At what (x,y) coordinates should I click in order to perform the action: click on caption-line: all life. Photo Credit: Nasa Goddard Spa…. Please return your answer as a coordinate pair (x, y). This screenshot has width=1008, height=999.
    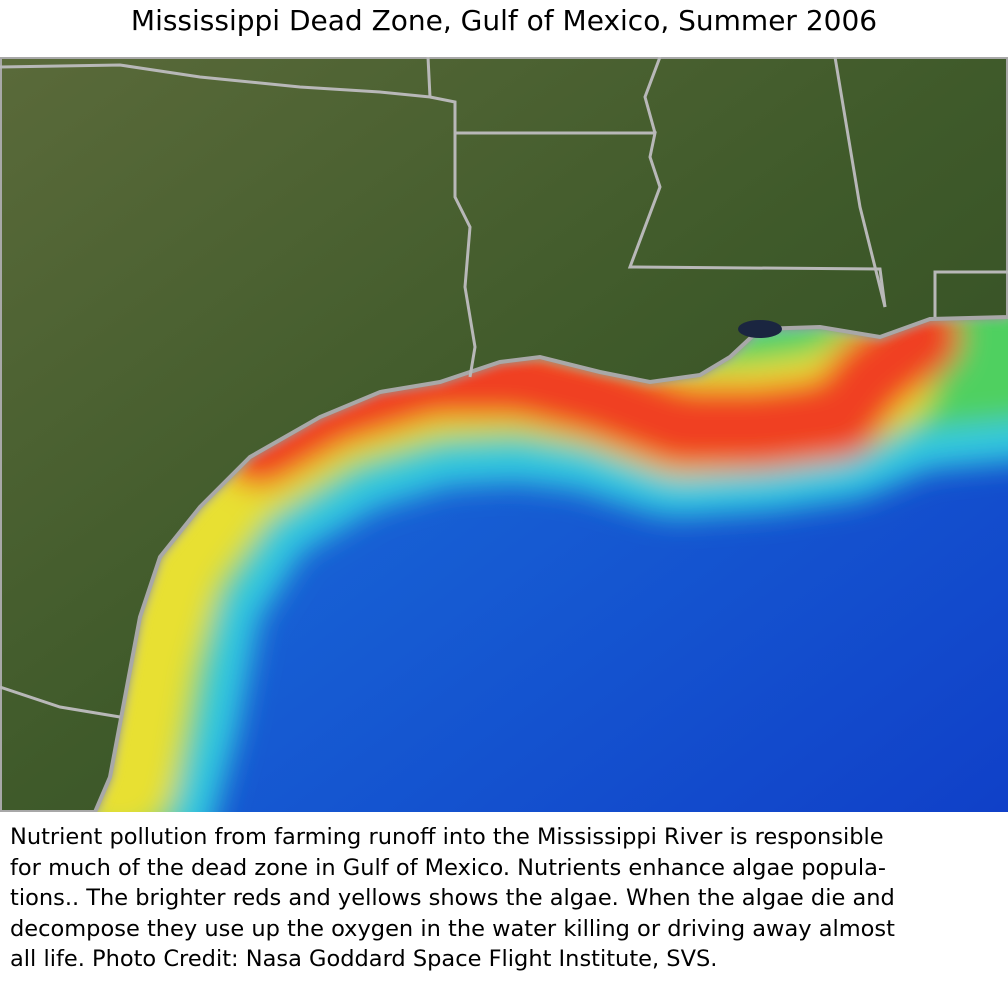
    Looking at the image, I should click on (364, 959).